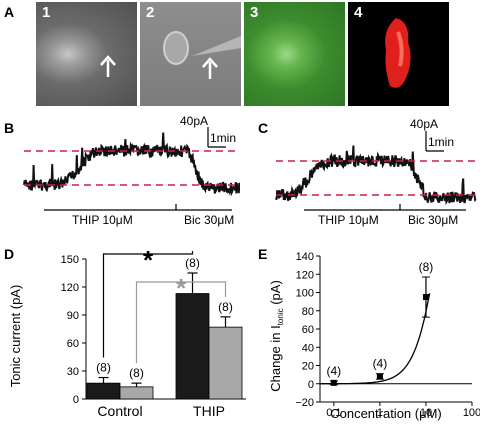  I want to click on arrow-1-icon, so click(108, 66).